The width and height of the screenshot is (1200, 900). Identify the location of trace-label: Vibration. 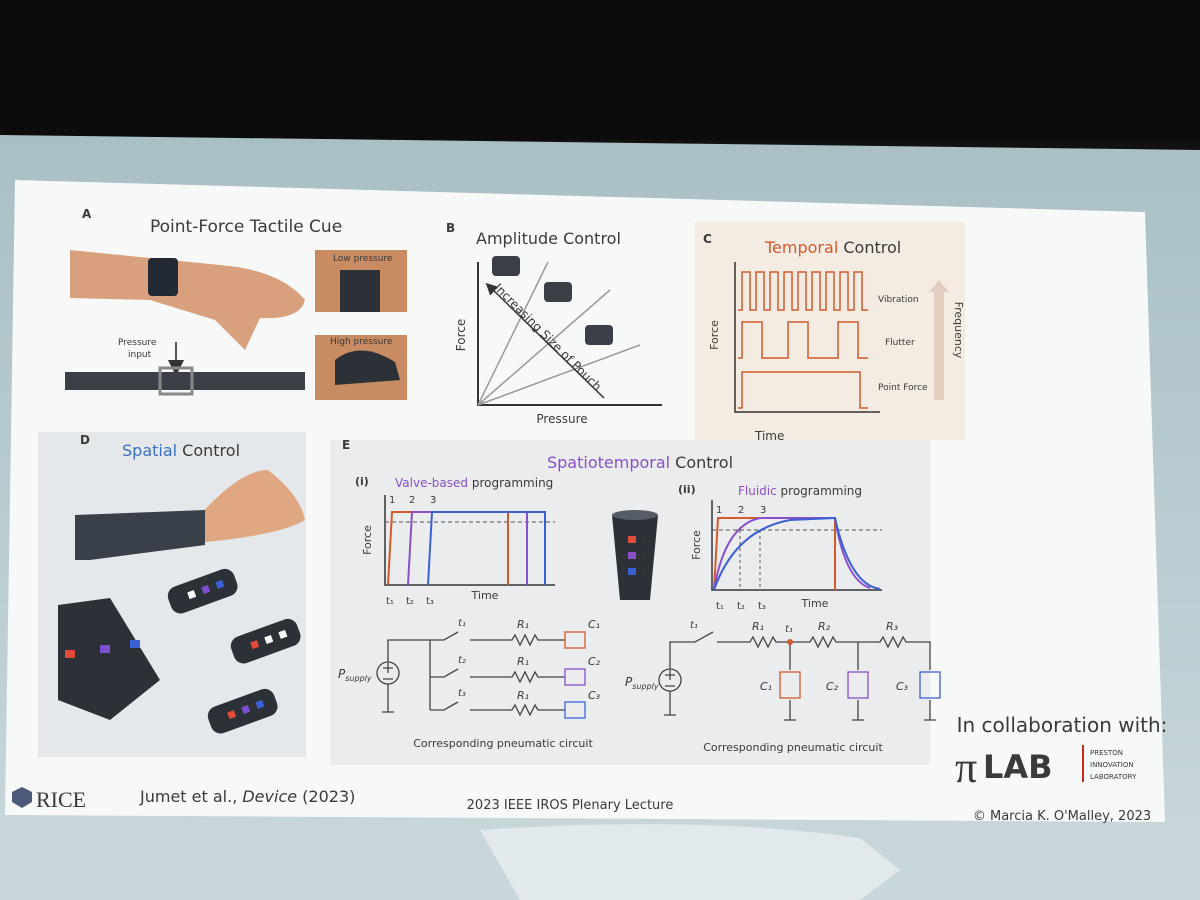
(898, 300).